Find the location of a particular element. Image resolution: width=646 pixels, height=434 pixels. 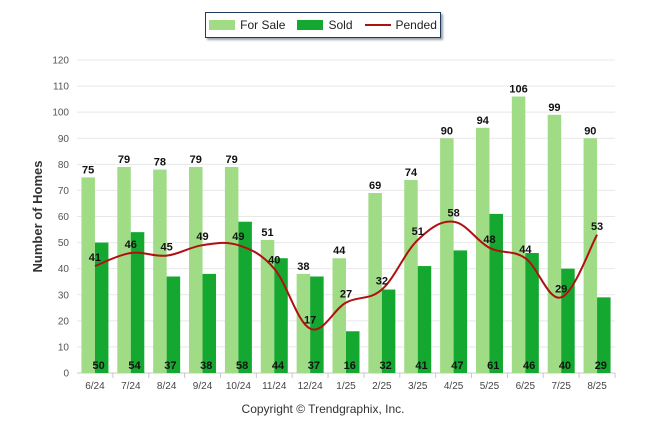

data-label-pended: 51 is located at coordinates (418, 232).